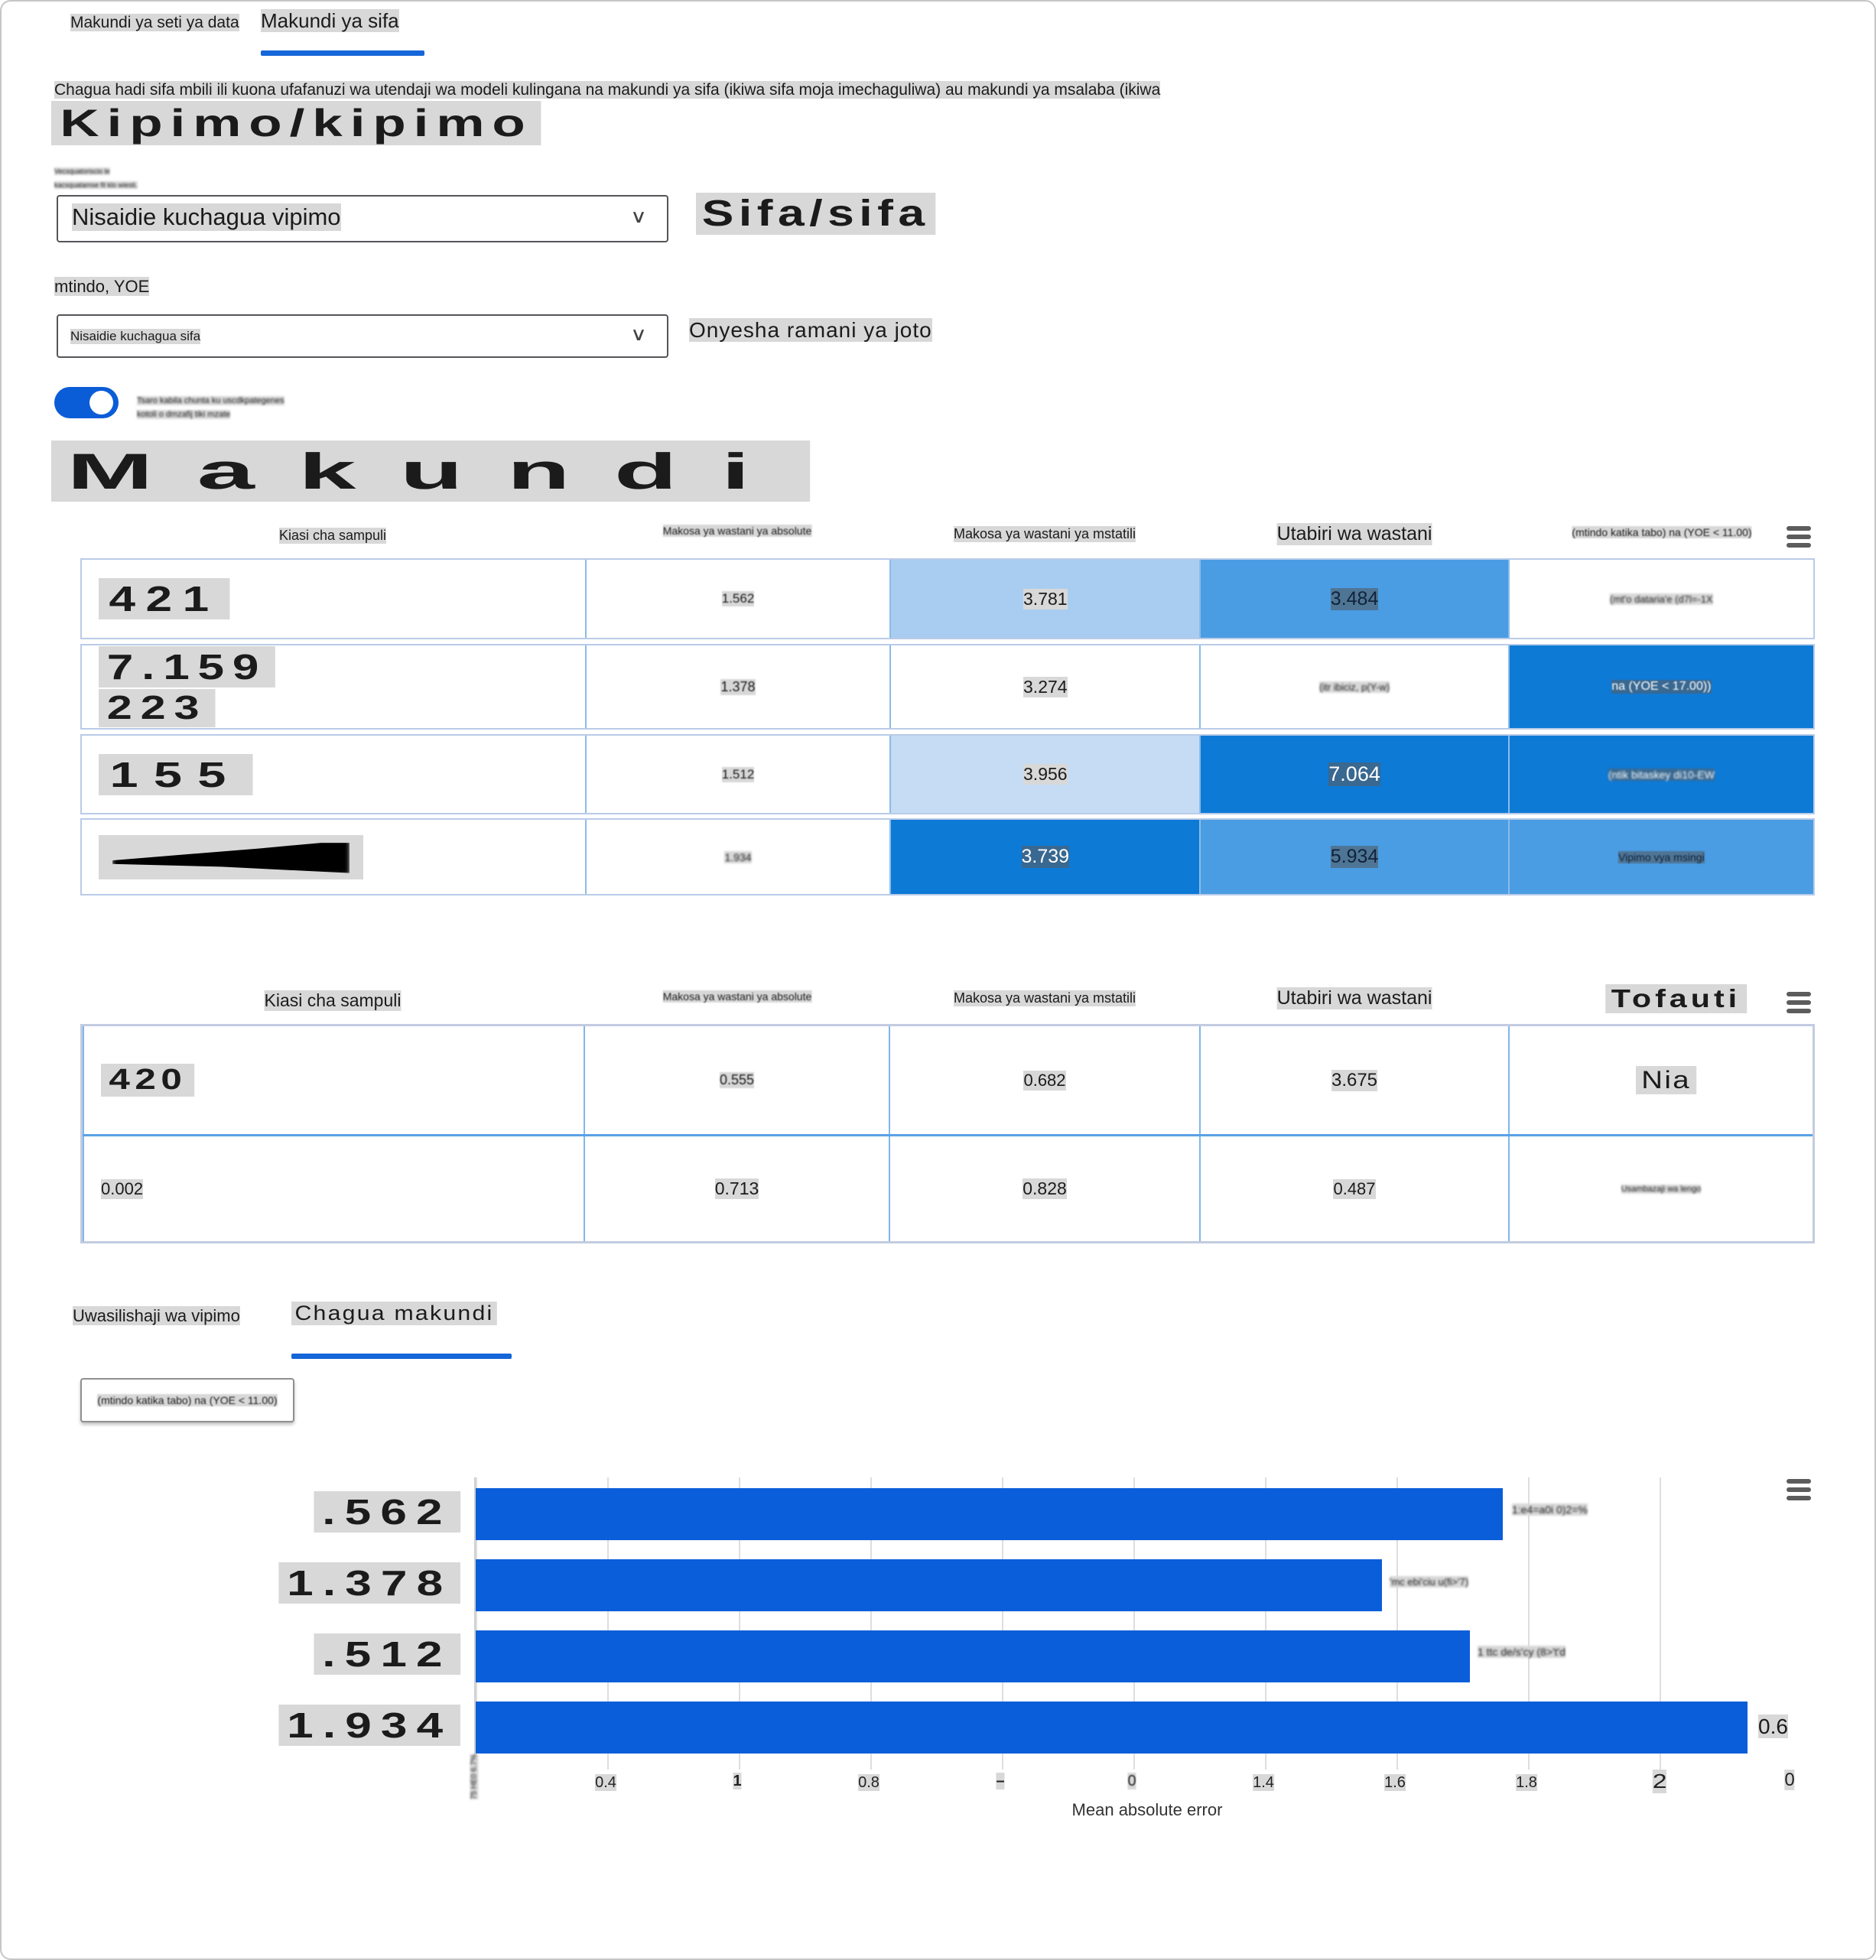 This screenshot has height=1960, width=1876. What do you see at coordinates (122, 1188) in the screenshot?
I see `feature-bin: 0.002` at bounding box center [122, 1188].